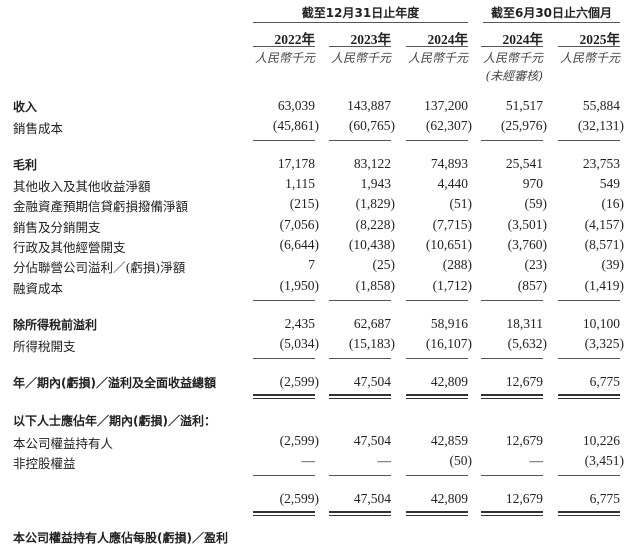 This screenshot has width=638, height=545. I want to click on row-value: 74,893, so click(449, 163).